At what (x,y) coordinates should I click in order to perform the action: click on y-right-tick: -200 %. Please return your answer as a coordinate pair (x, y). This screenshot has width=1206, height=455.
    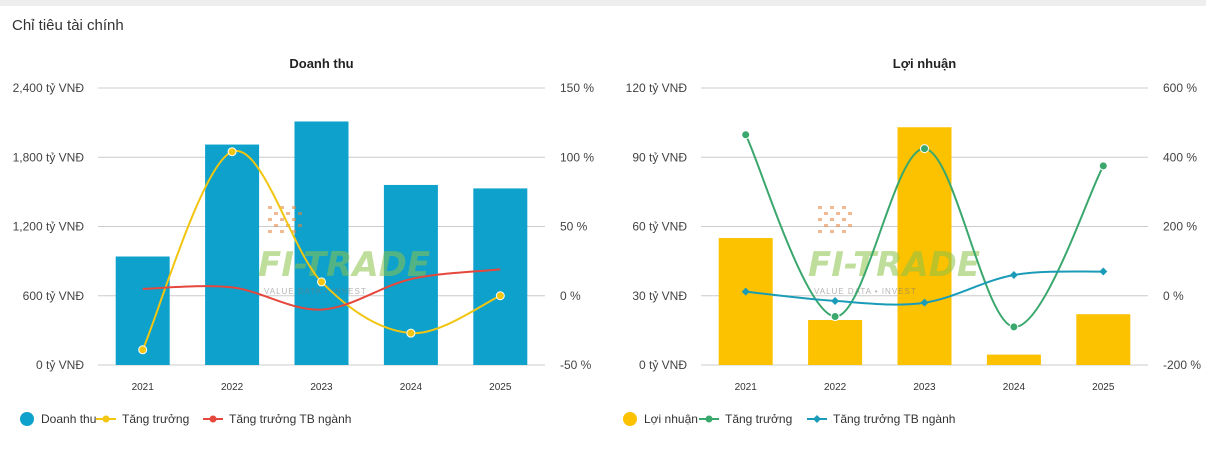
    Looking at the image, I should click on (1182, 365).